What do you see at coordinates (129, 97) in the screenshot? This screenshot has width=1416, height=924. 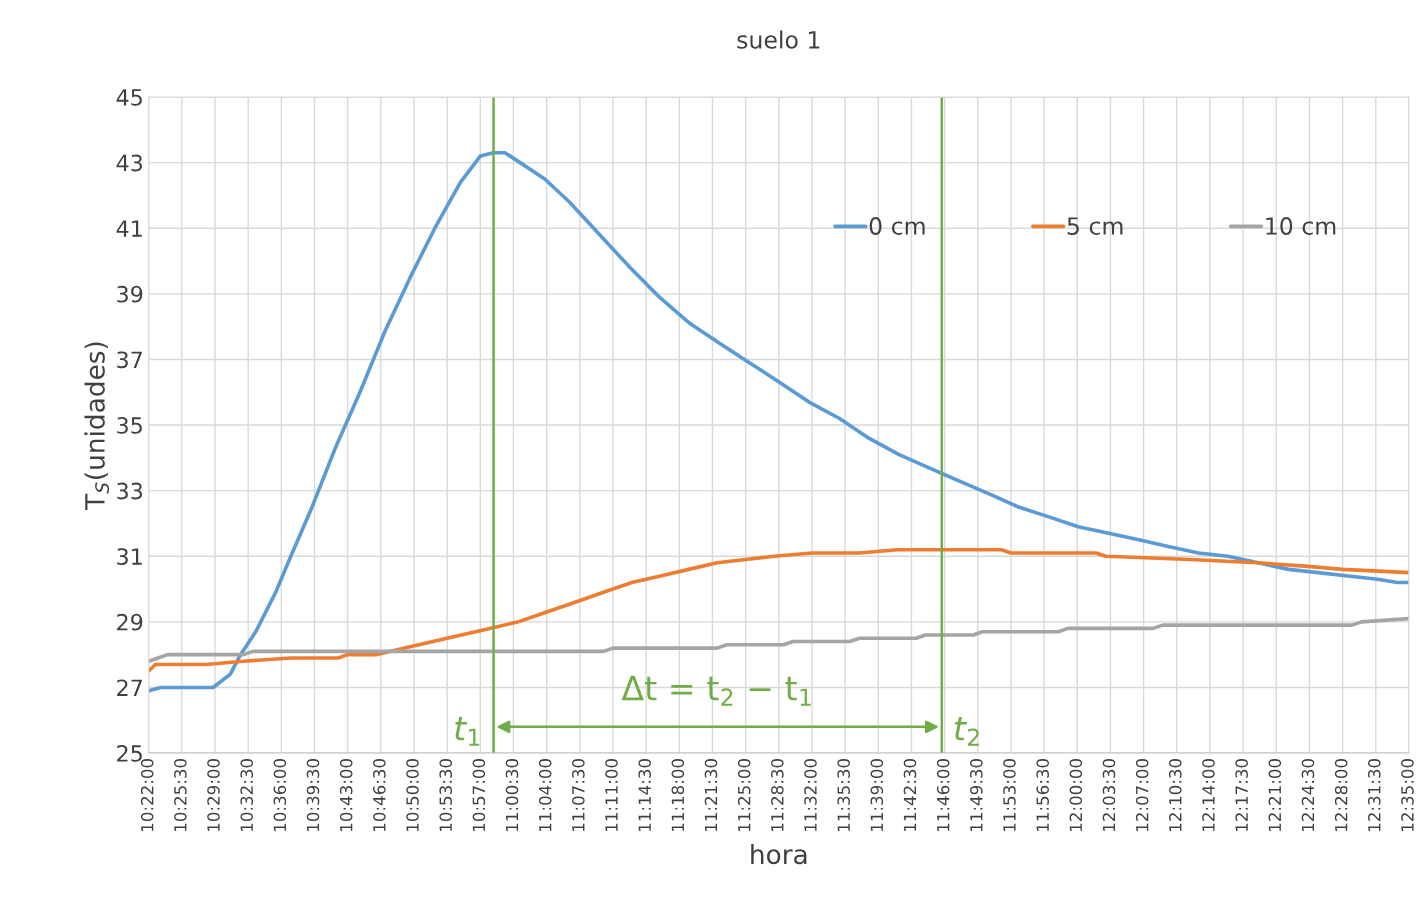 I see `y-tick-label: 45` at bounding box center [129, 97].